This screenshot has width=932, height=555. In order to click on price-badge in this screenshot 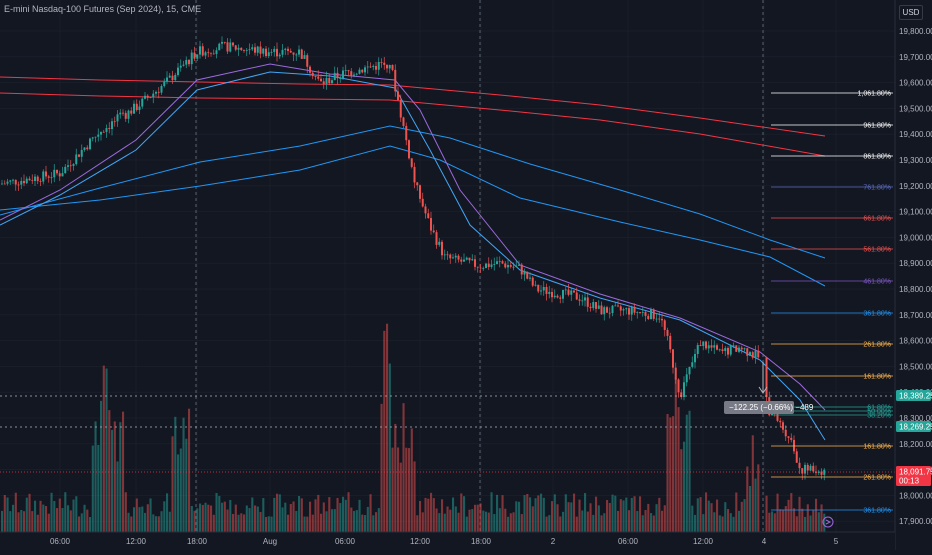, I will do `click(913, 395)`.